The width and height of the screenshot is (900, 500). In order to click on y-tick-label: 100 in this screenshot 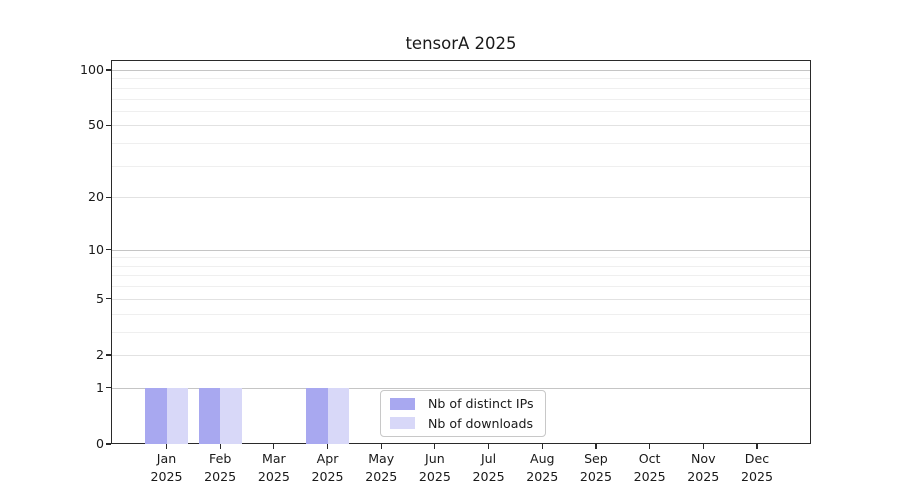, I will do `click(91, 69)`.